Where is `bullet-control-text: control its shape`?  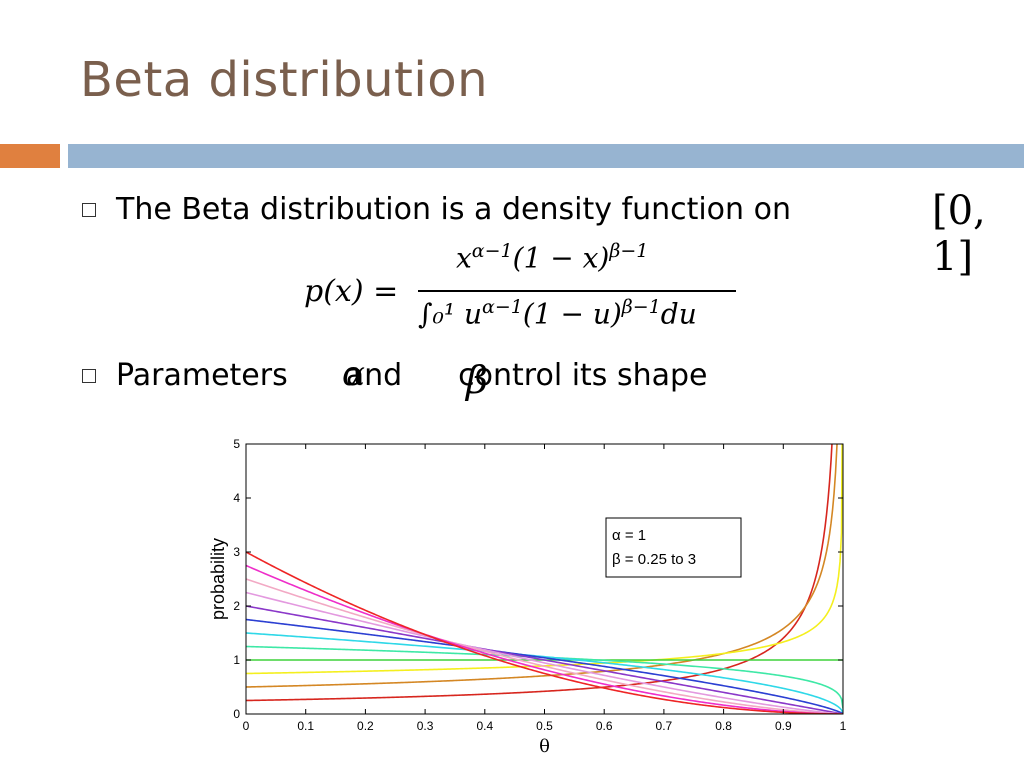
bullet-control-text: control its shape is located at coordinates (583, 375).